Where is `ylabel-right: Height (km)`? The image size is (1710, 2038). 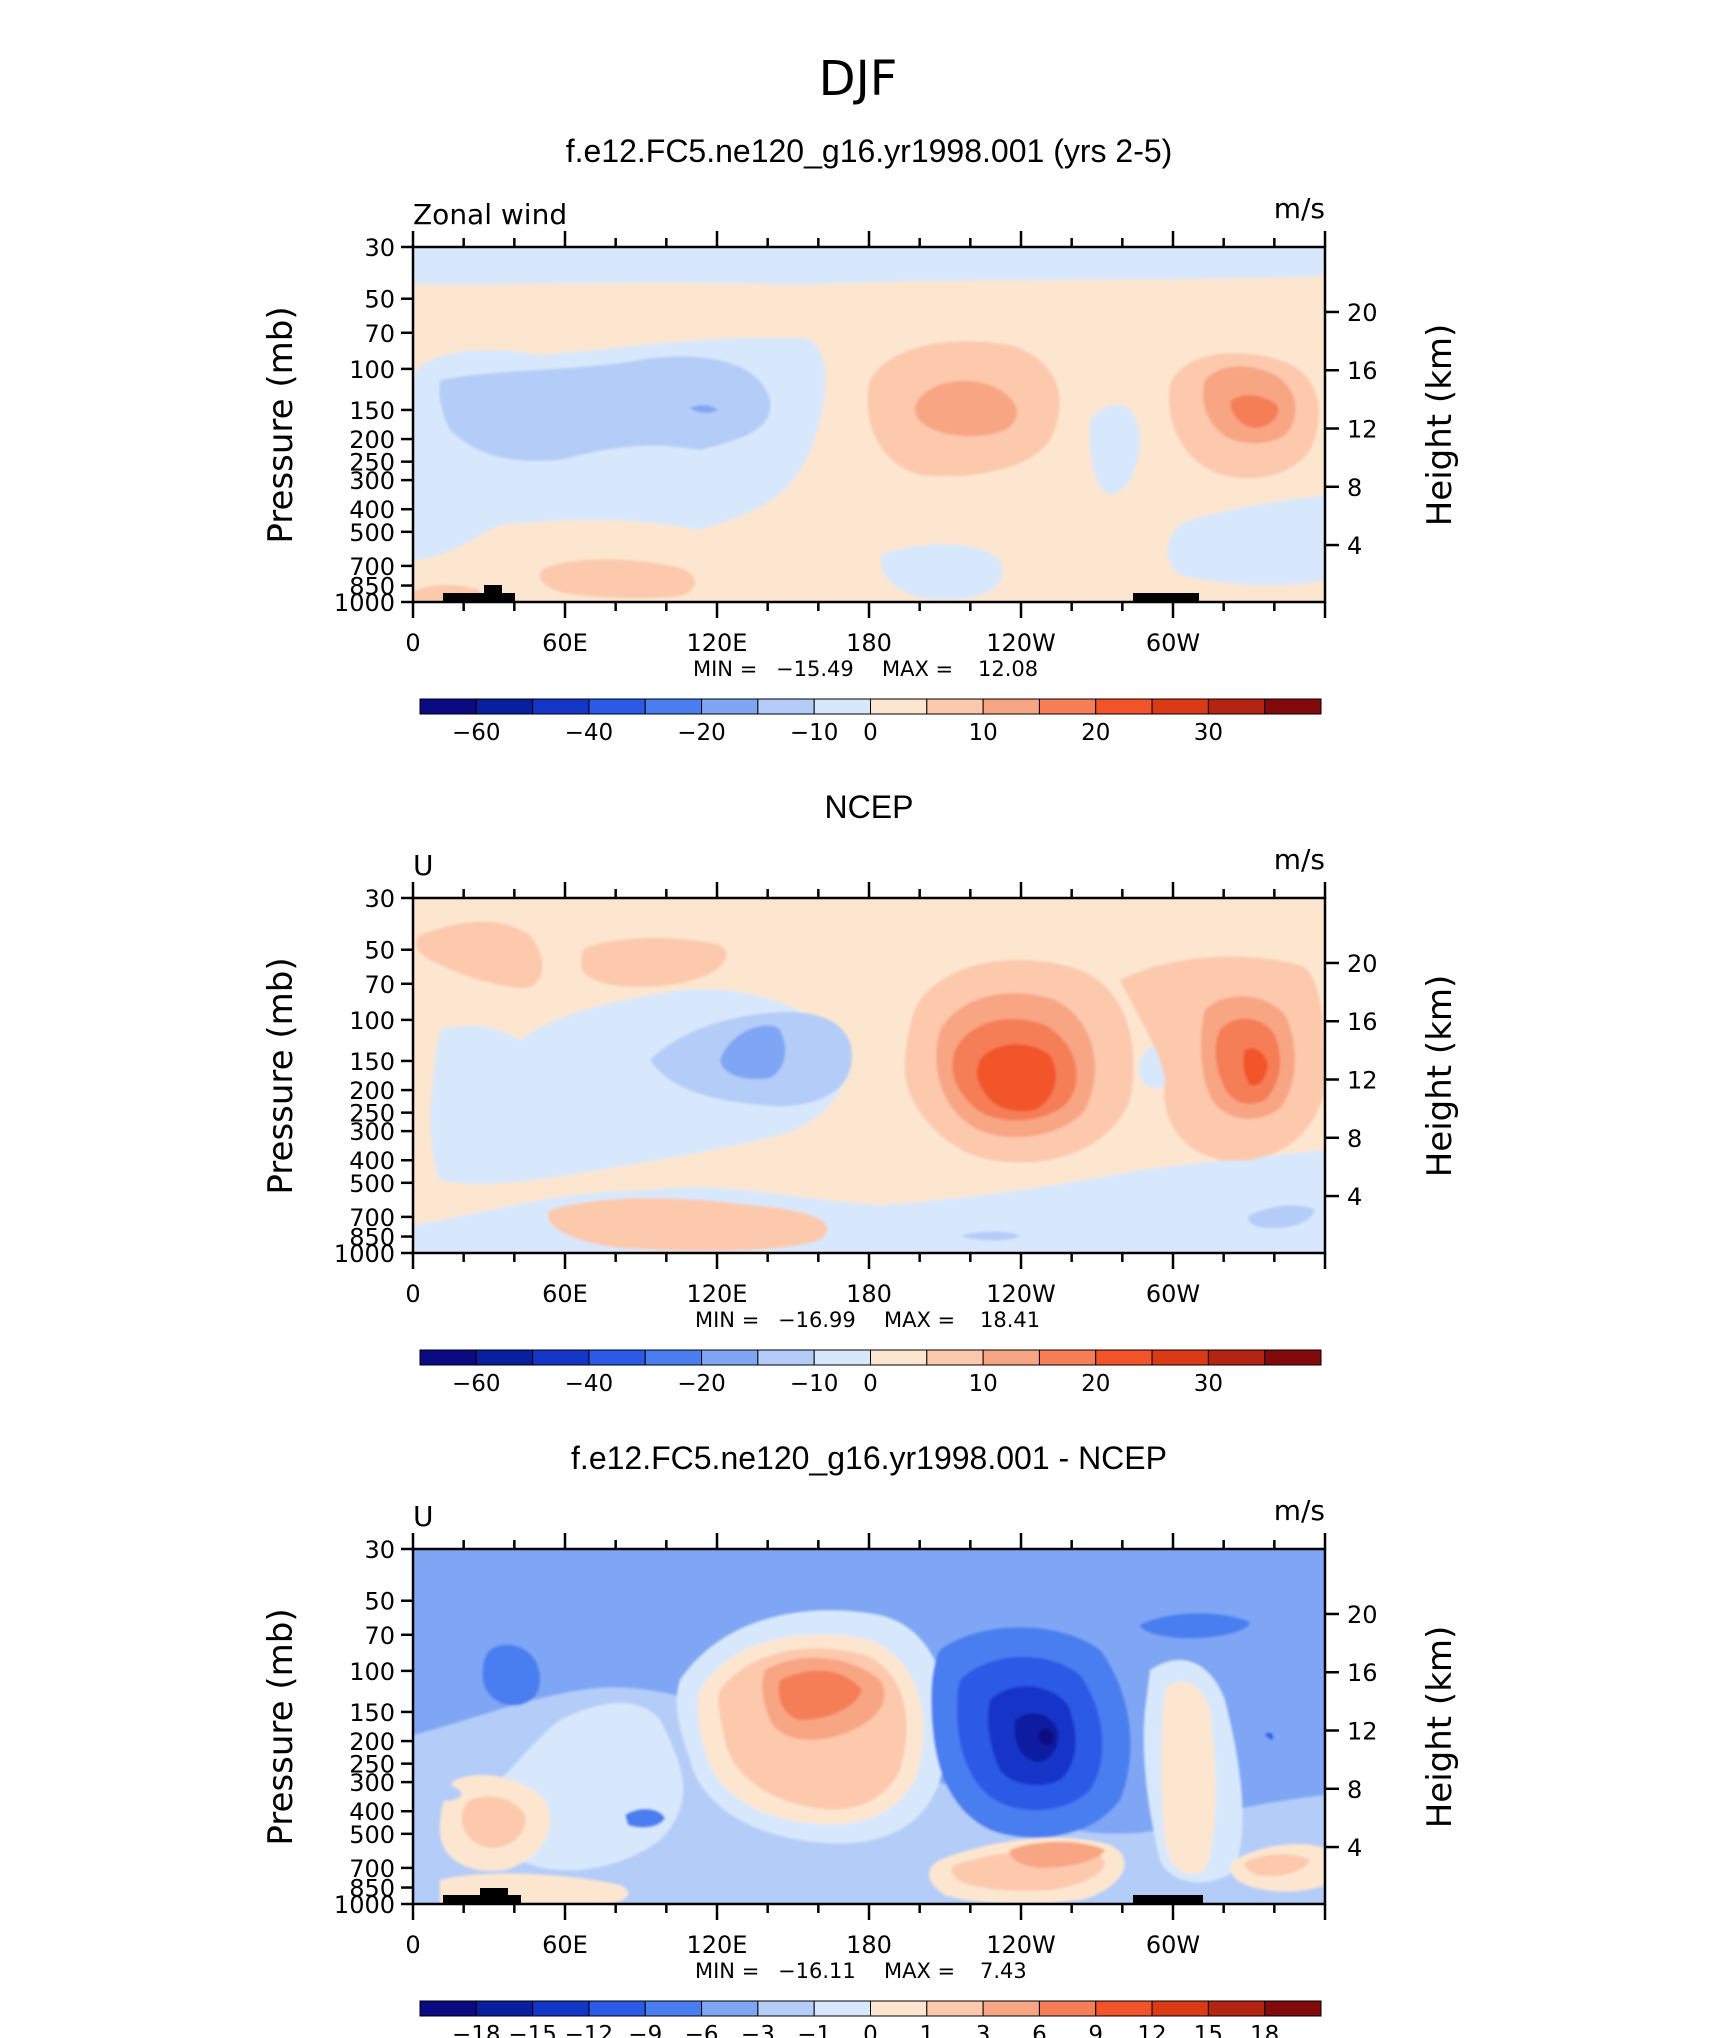
ylabel-right: Height (km) is located at coordinates (1440, 425).